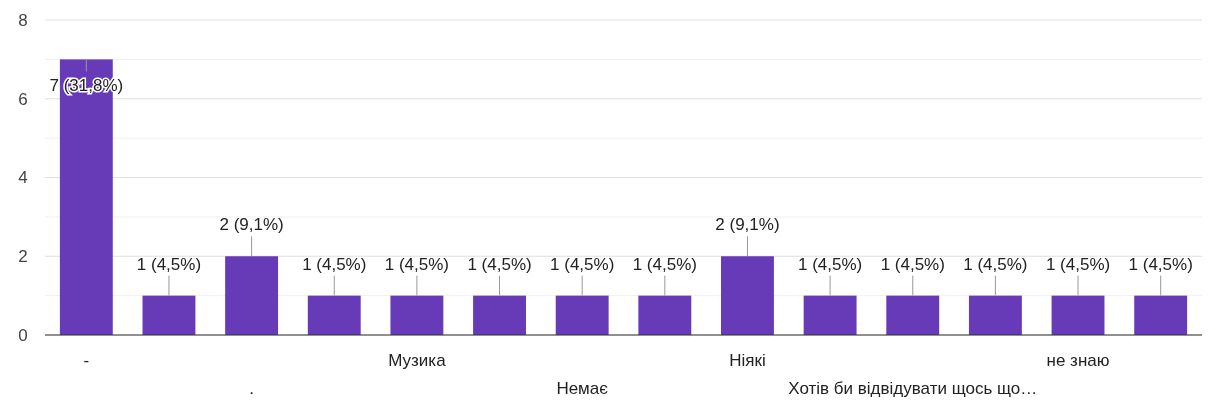 This screenshot has height=401, width=1216. Describe the element at coordinates (23, 20) in the screenshot. I see `y-tick-label: 8` at that location.